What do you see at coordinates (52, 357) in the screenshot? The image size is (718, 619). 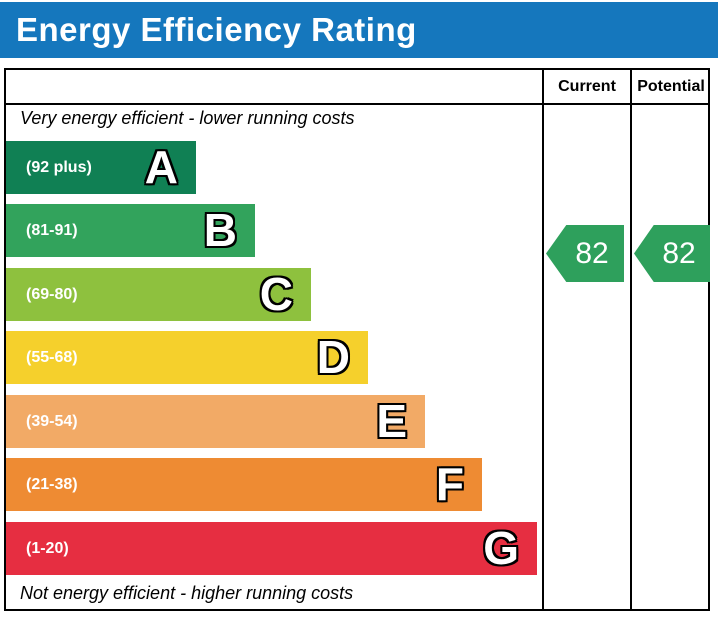 I see `band-d-range-label: (55-68)` at bounding box center [52, 357].